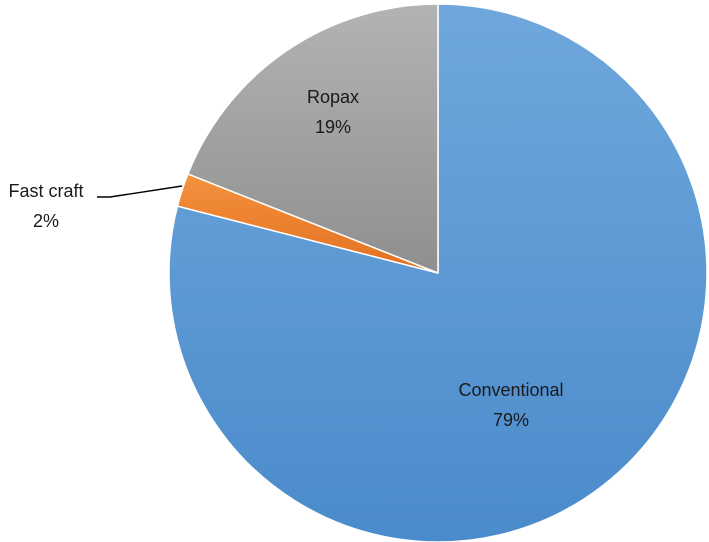 The image size is (709, 542). I want to click on data-label-conventional: Conventional 79%, so click(510, 405).